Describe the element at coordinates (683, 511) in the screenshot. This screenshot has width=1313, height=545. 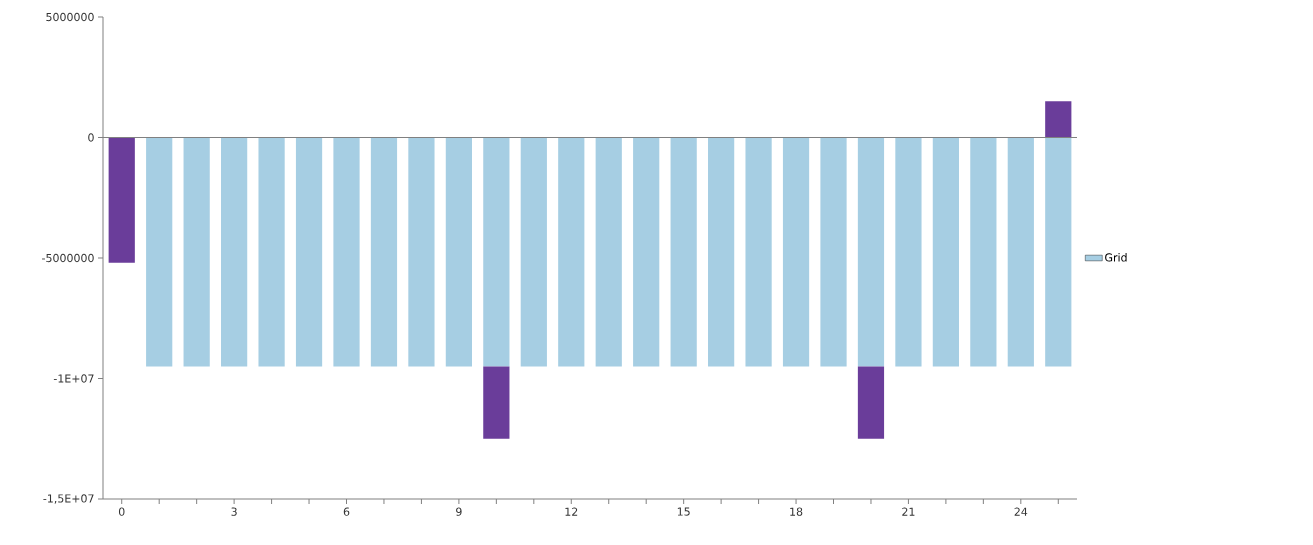
I see `x-tick-label: 15` at that location.